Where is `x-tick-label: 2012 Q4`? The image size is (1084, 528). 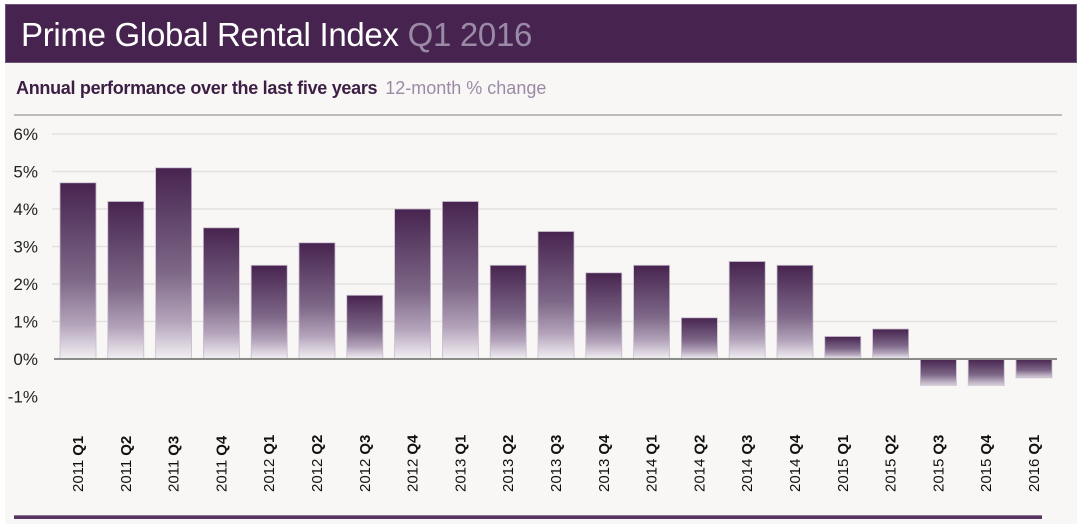
x-tick-label: 2012 Q4 is located at coordinates (413, 463).